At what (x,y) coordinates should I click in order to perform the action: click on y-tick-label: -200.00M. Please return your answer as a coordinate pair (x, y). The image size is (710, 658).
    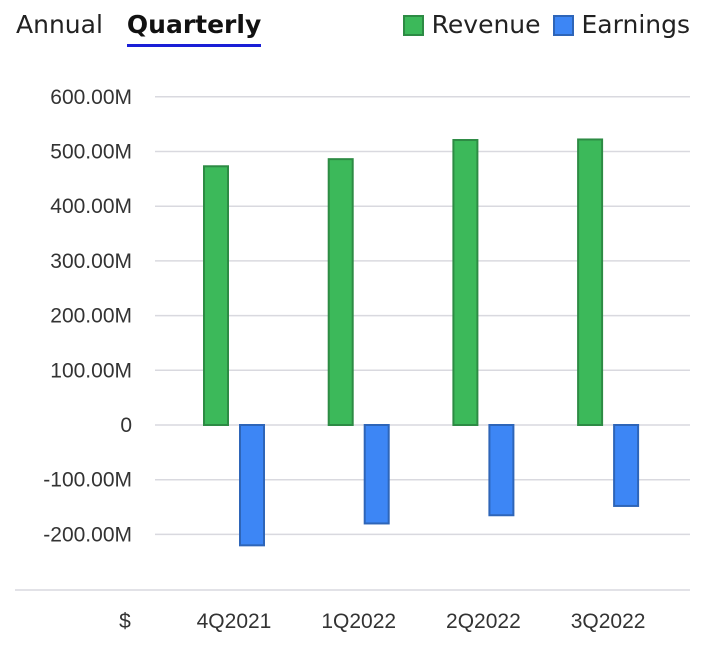
    Looking at the image, I should click on (87, 534).